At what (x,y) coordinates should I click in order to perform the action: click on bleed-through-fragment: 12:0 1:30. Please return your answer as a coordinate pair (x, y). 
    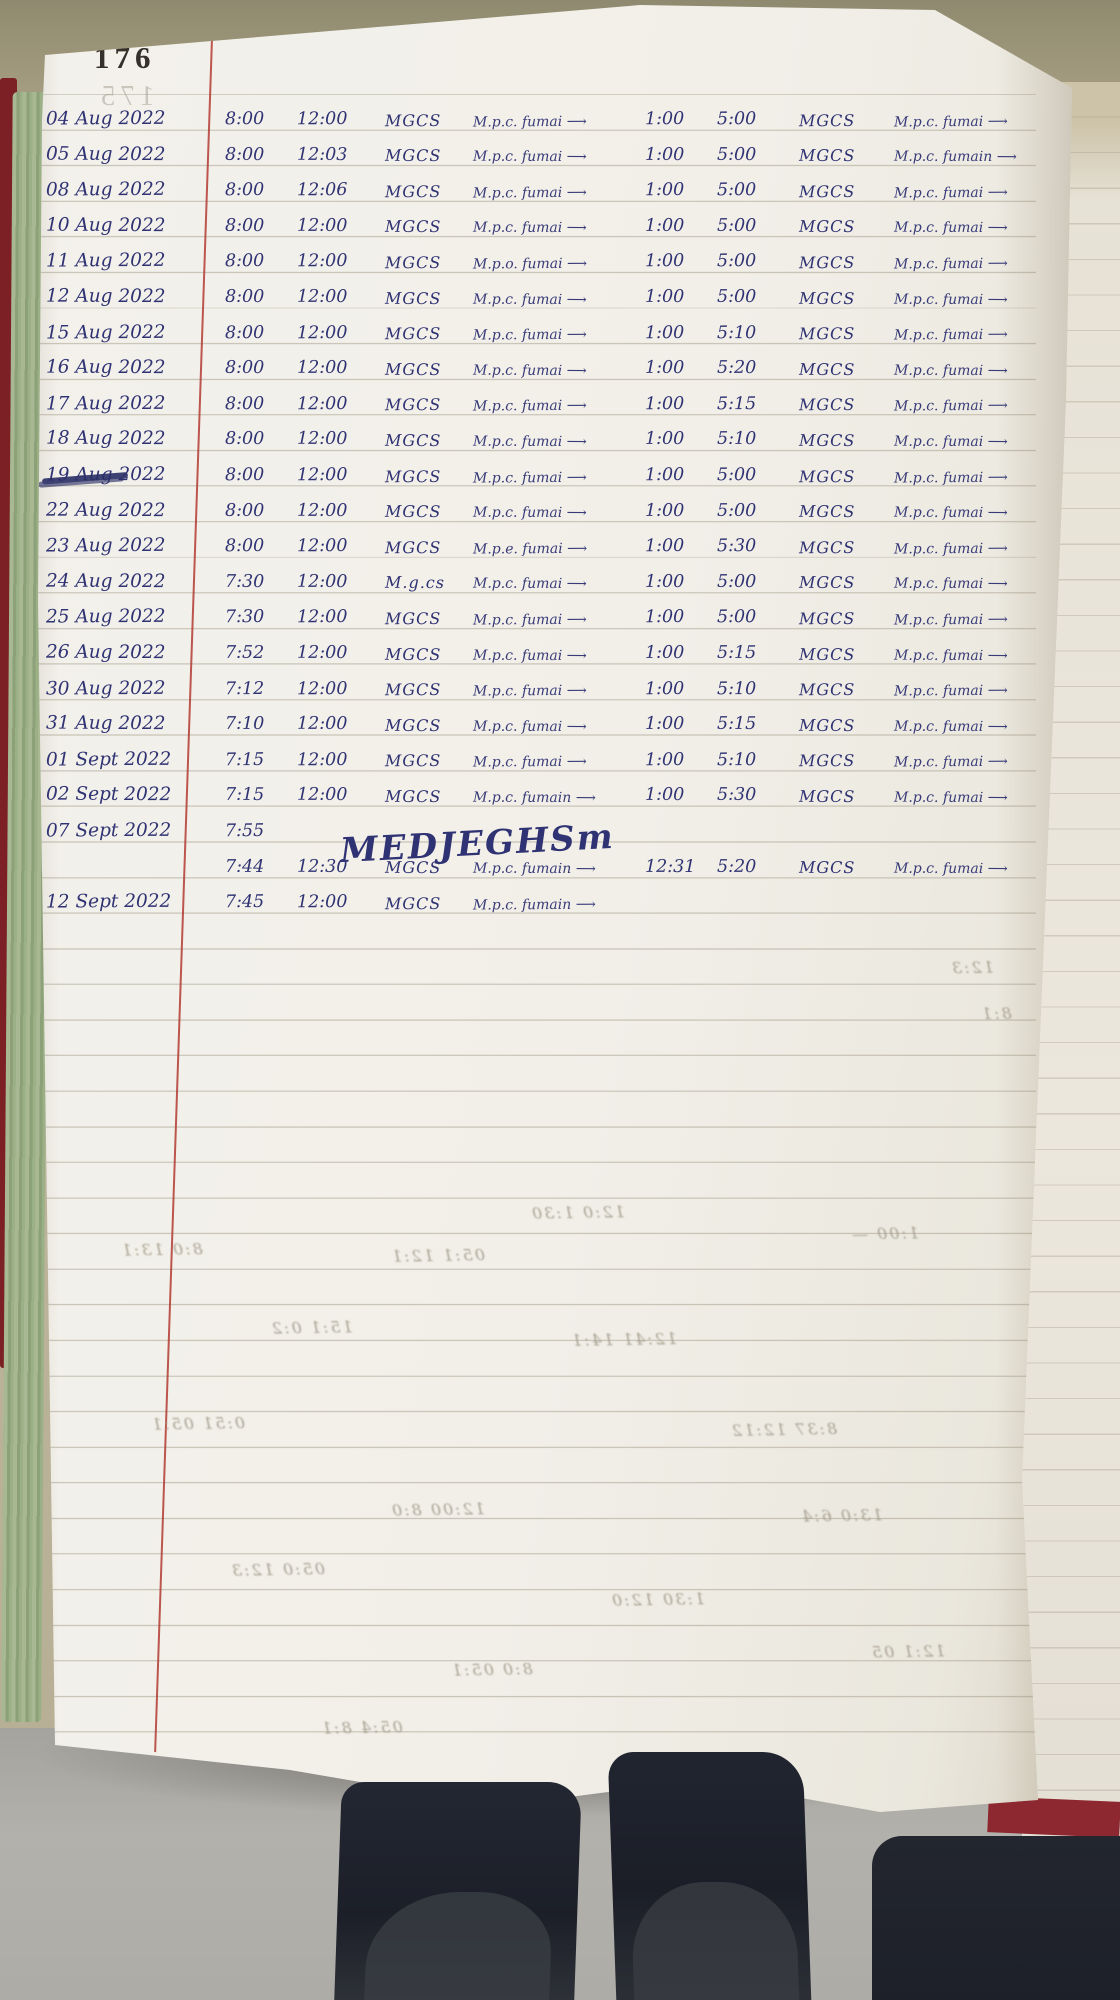
    Looking at the image, I should click on (577, 1212).